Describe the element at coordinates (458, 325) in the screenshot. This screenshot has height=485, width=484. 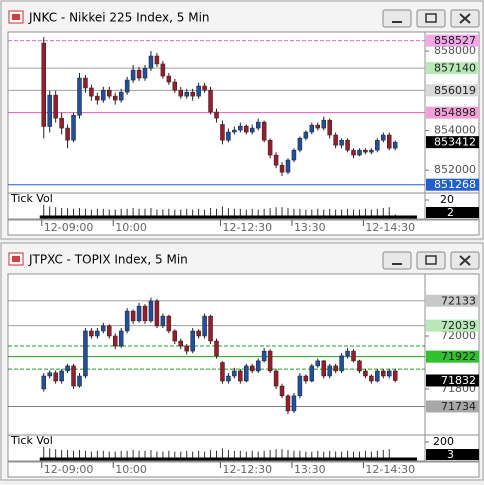
I see `level-label: 72039` at that location.